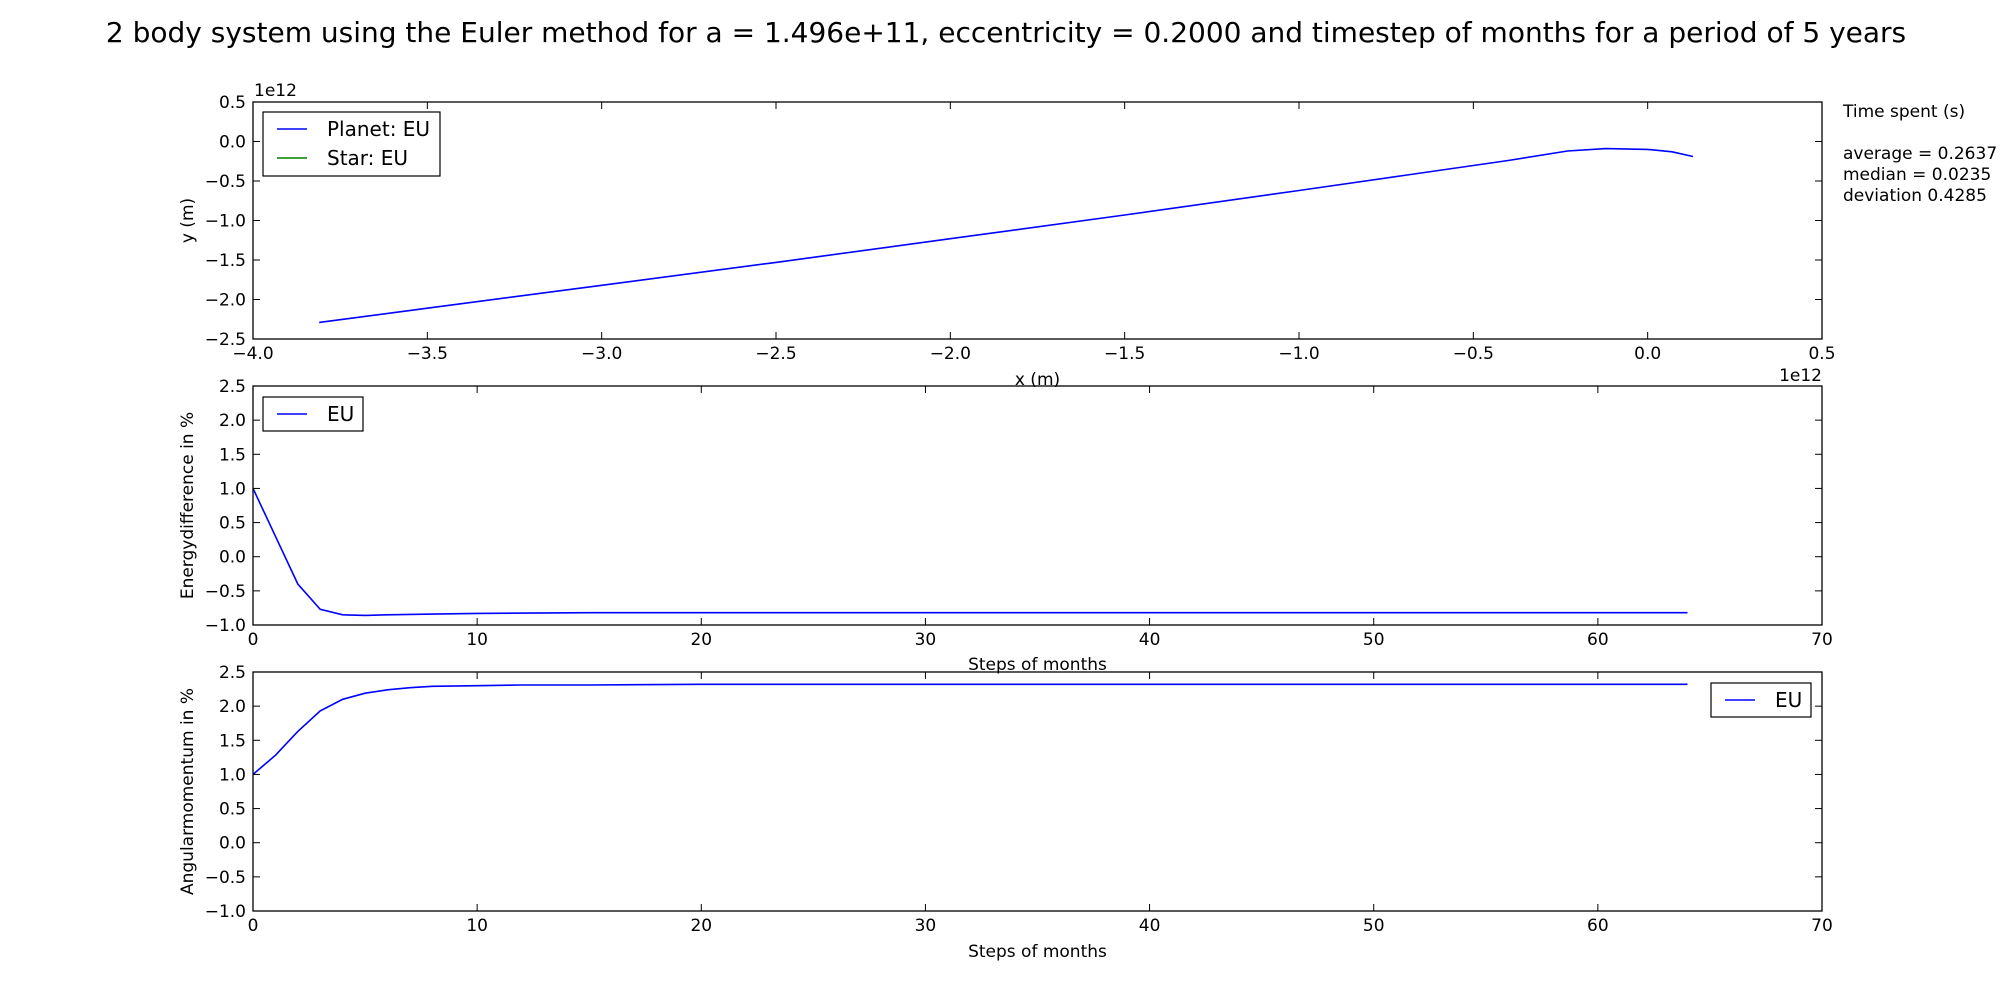 The height and width of the screenshot is (1000, 2000). I want to click on x-tick-label: 0.5, so click(1821, 354).